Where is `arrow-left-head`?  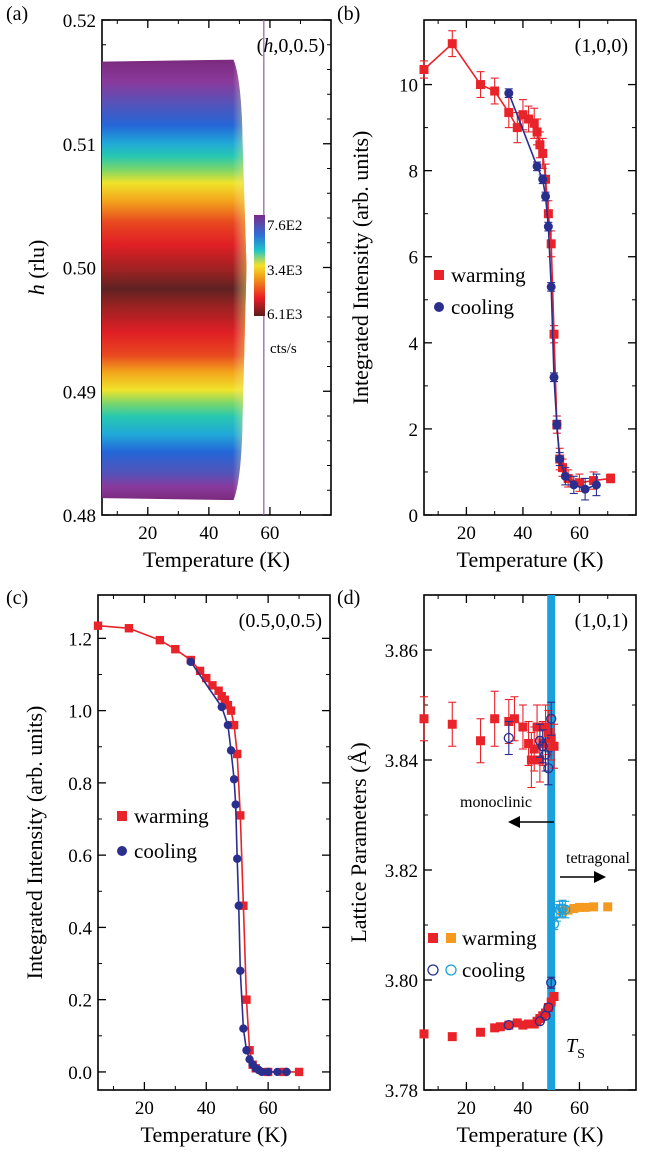 arrow-left-head is located at coordinates (514, 822).